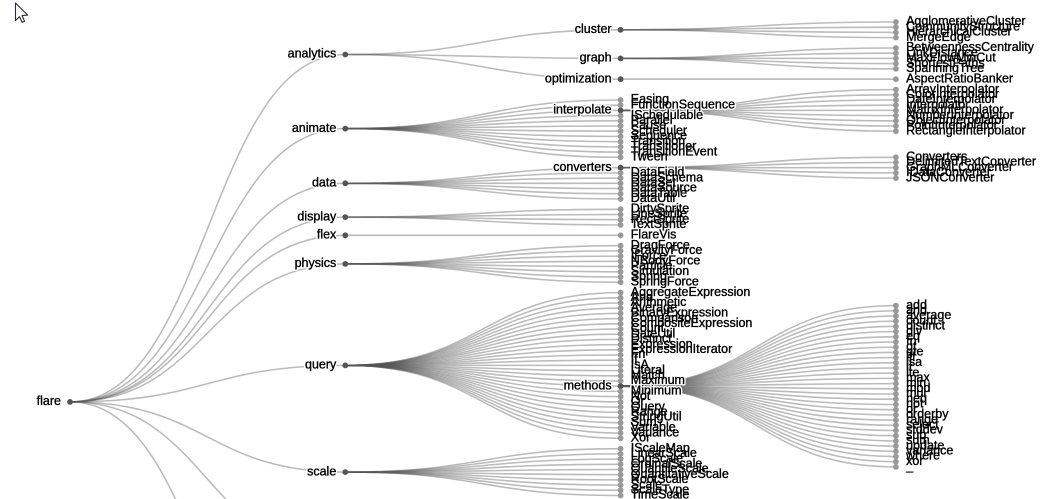 This screenshot has height=499, width=1048. I want to click on svg-text: DragForce, so click(660, 245).